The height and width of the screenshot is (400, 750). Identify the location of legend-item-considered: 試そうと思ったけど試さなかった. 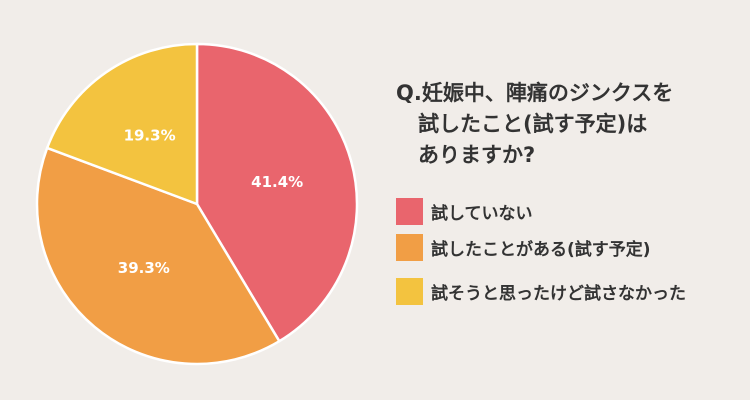
(541, 291).